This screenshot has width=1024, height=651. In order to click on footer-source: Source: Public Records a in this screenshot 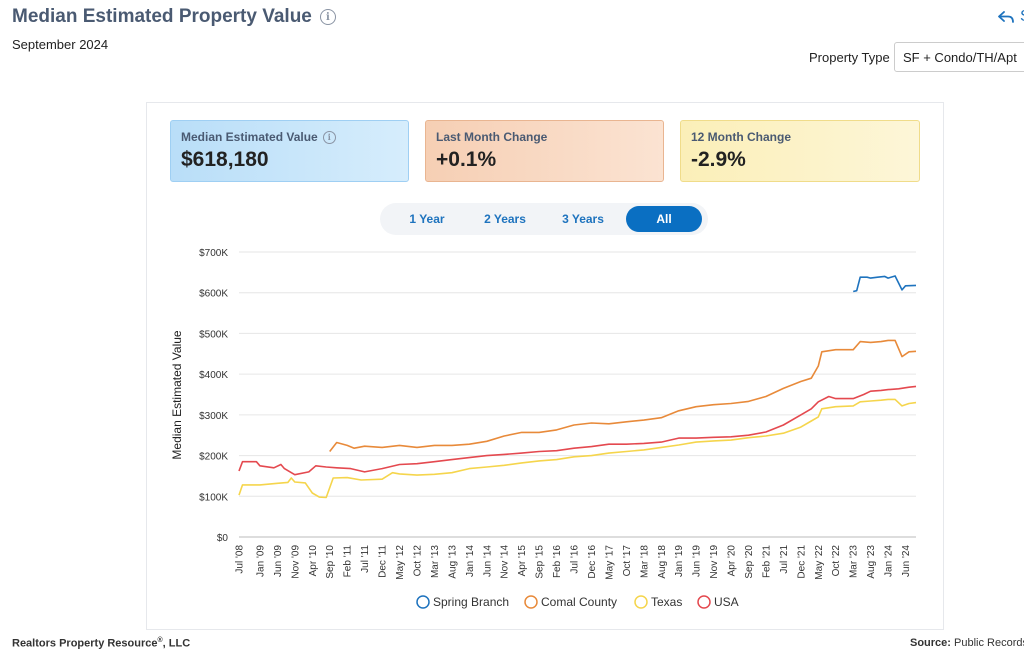, I will do `click(967, 643)`.